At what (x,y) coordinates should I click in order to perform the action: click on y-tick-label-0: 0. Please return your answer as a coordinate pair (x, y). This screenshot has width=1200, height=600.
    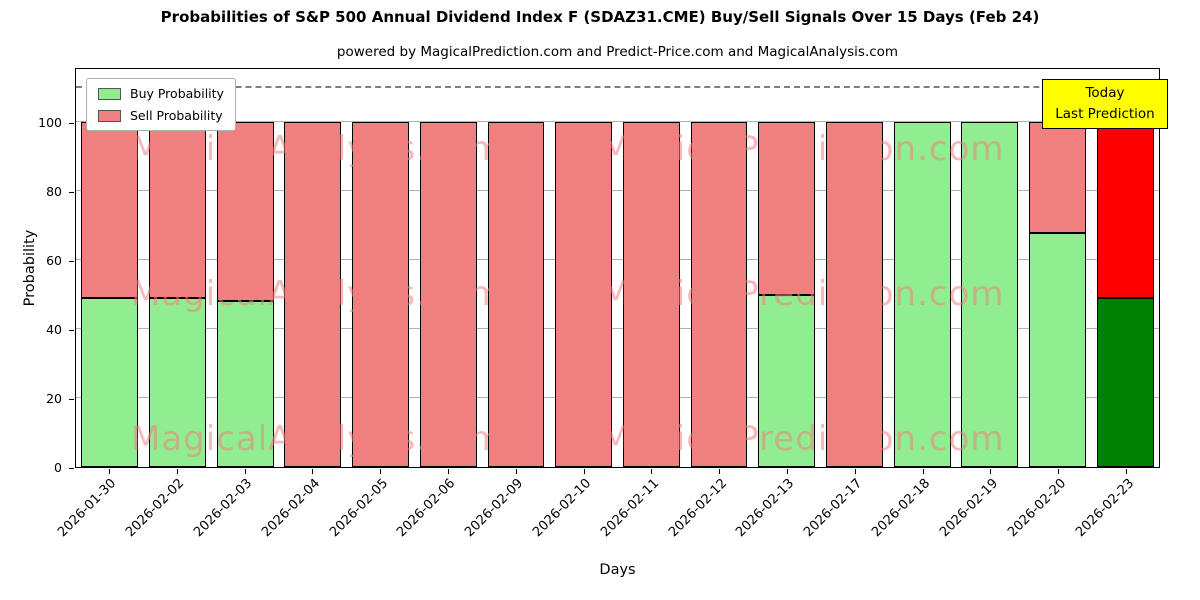
    Looking at the image, I should click on (58, 467).